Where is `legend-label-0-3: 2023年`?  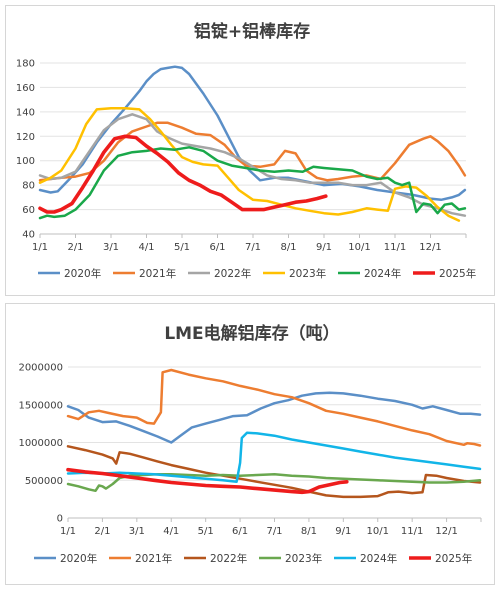 legend-label-0-3: 2023年 is located at coordinates (307, 273).